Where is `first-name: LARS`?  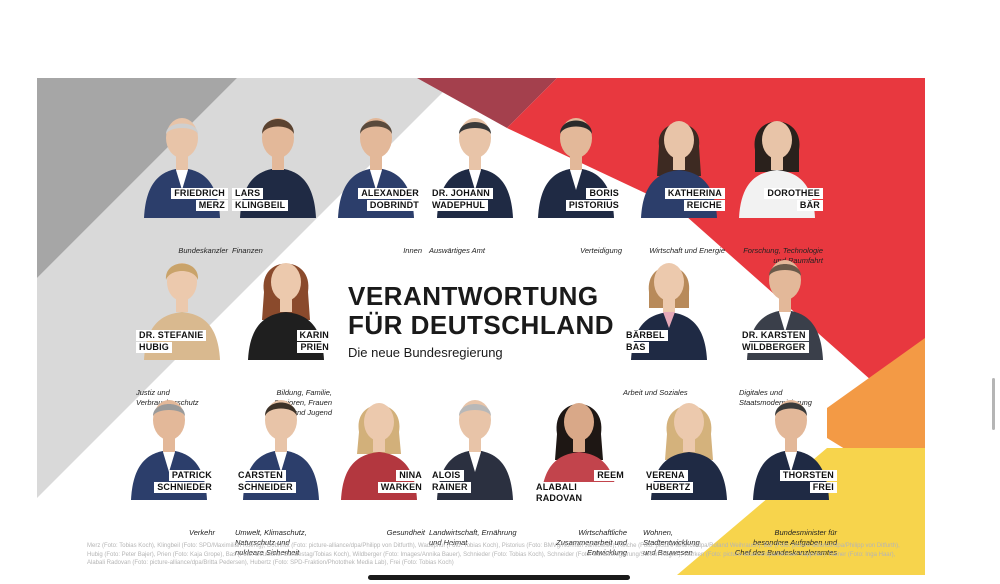 first-name: LARS is located at coordinates (248, 193).